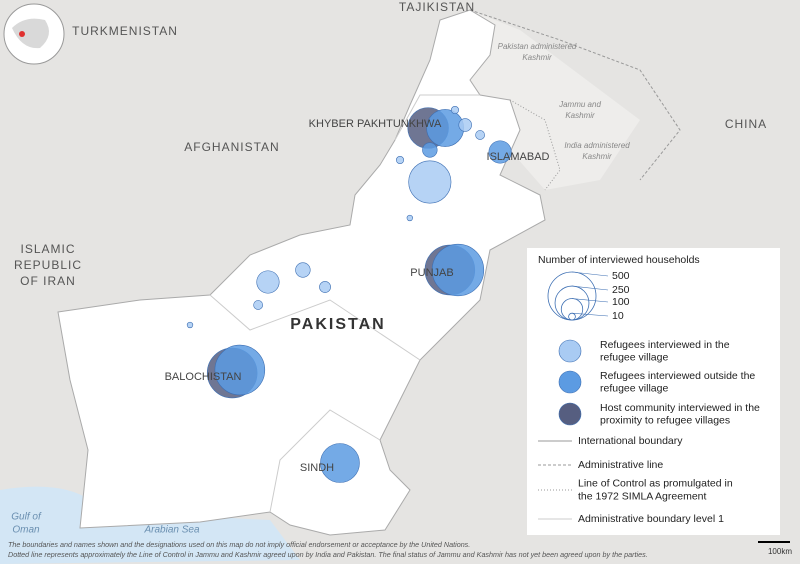 This screenshot has height=564, width=800. Describe the element at coordinates (746, 124) in the screenshot. I see `country-label: CHINA` at that location.